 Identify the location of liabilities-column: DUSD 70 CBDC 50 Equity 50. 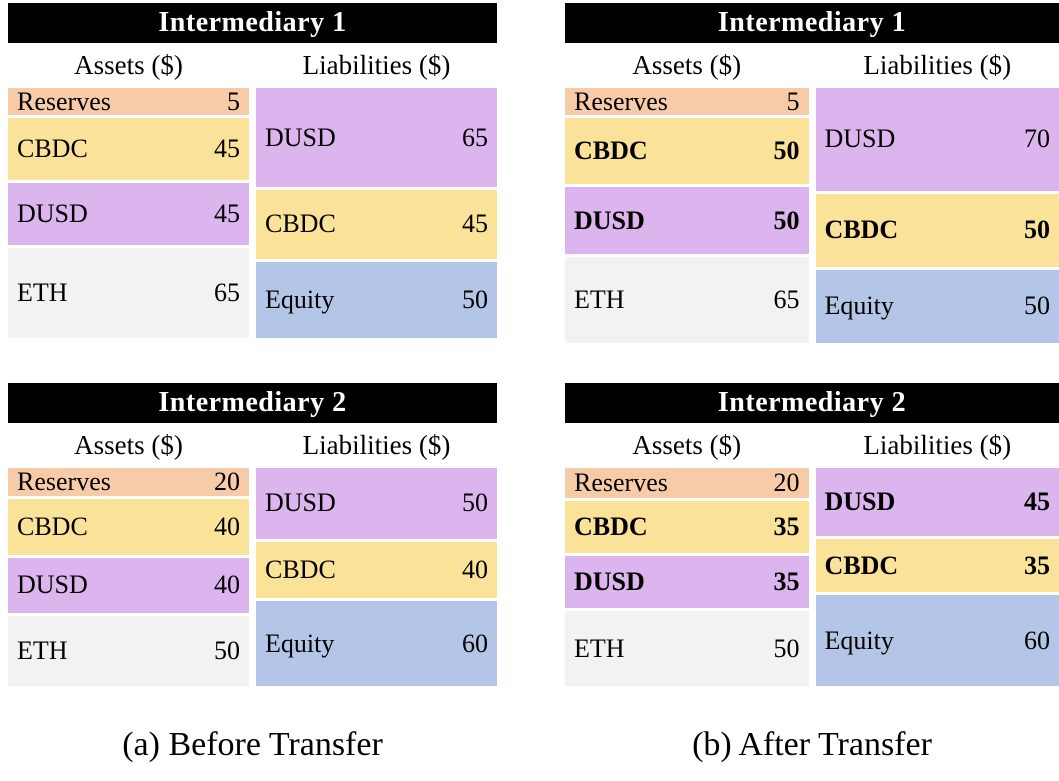
(937, 217).